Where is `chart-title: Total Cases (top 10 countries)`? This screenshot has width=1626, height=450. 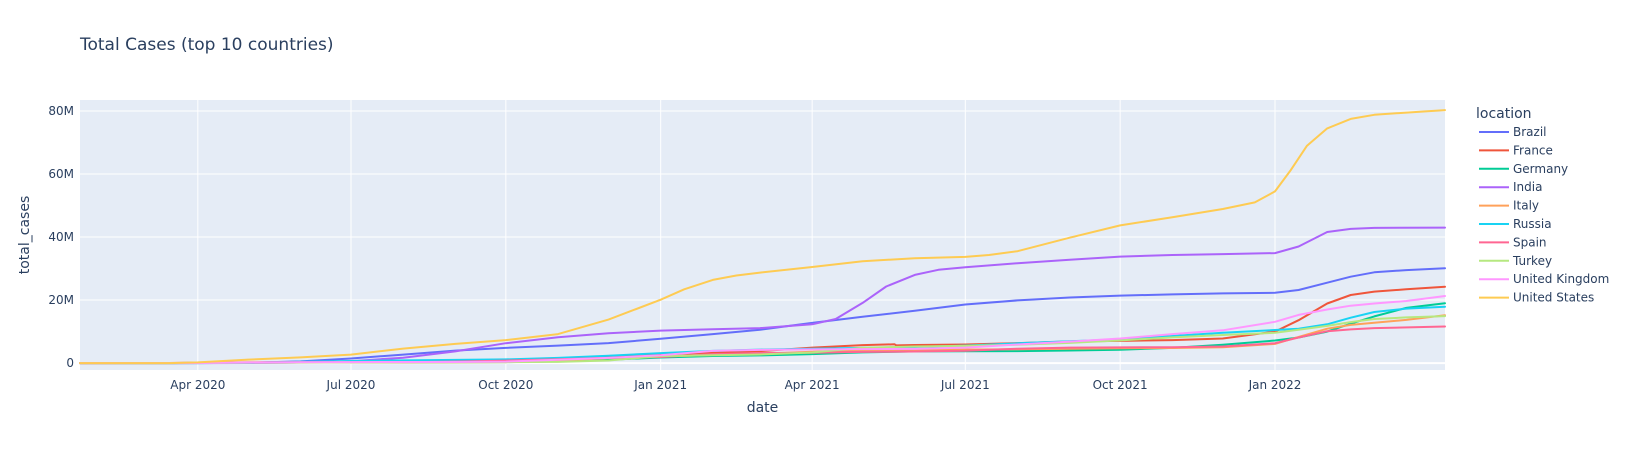 chart-title: Total Cases (top 10 countries) is located at coordinates (206, 45).